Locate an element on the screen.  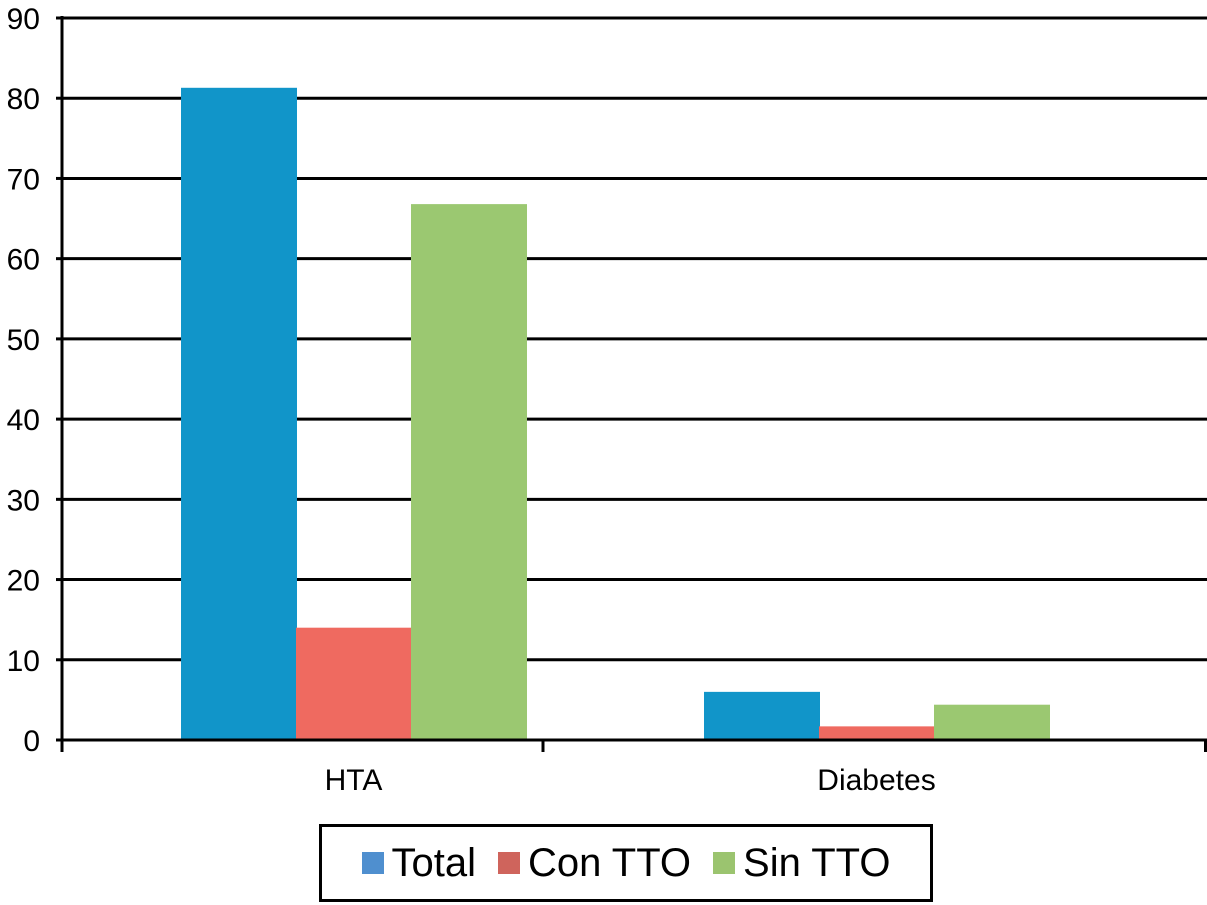
y-tick-label: 40 is located at coordinates (23, 420).